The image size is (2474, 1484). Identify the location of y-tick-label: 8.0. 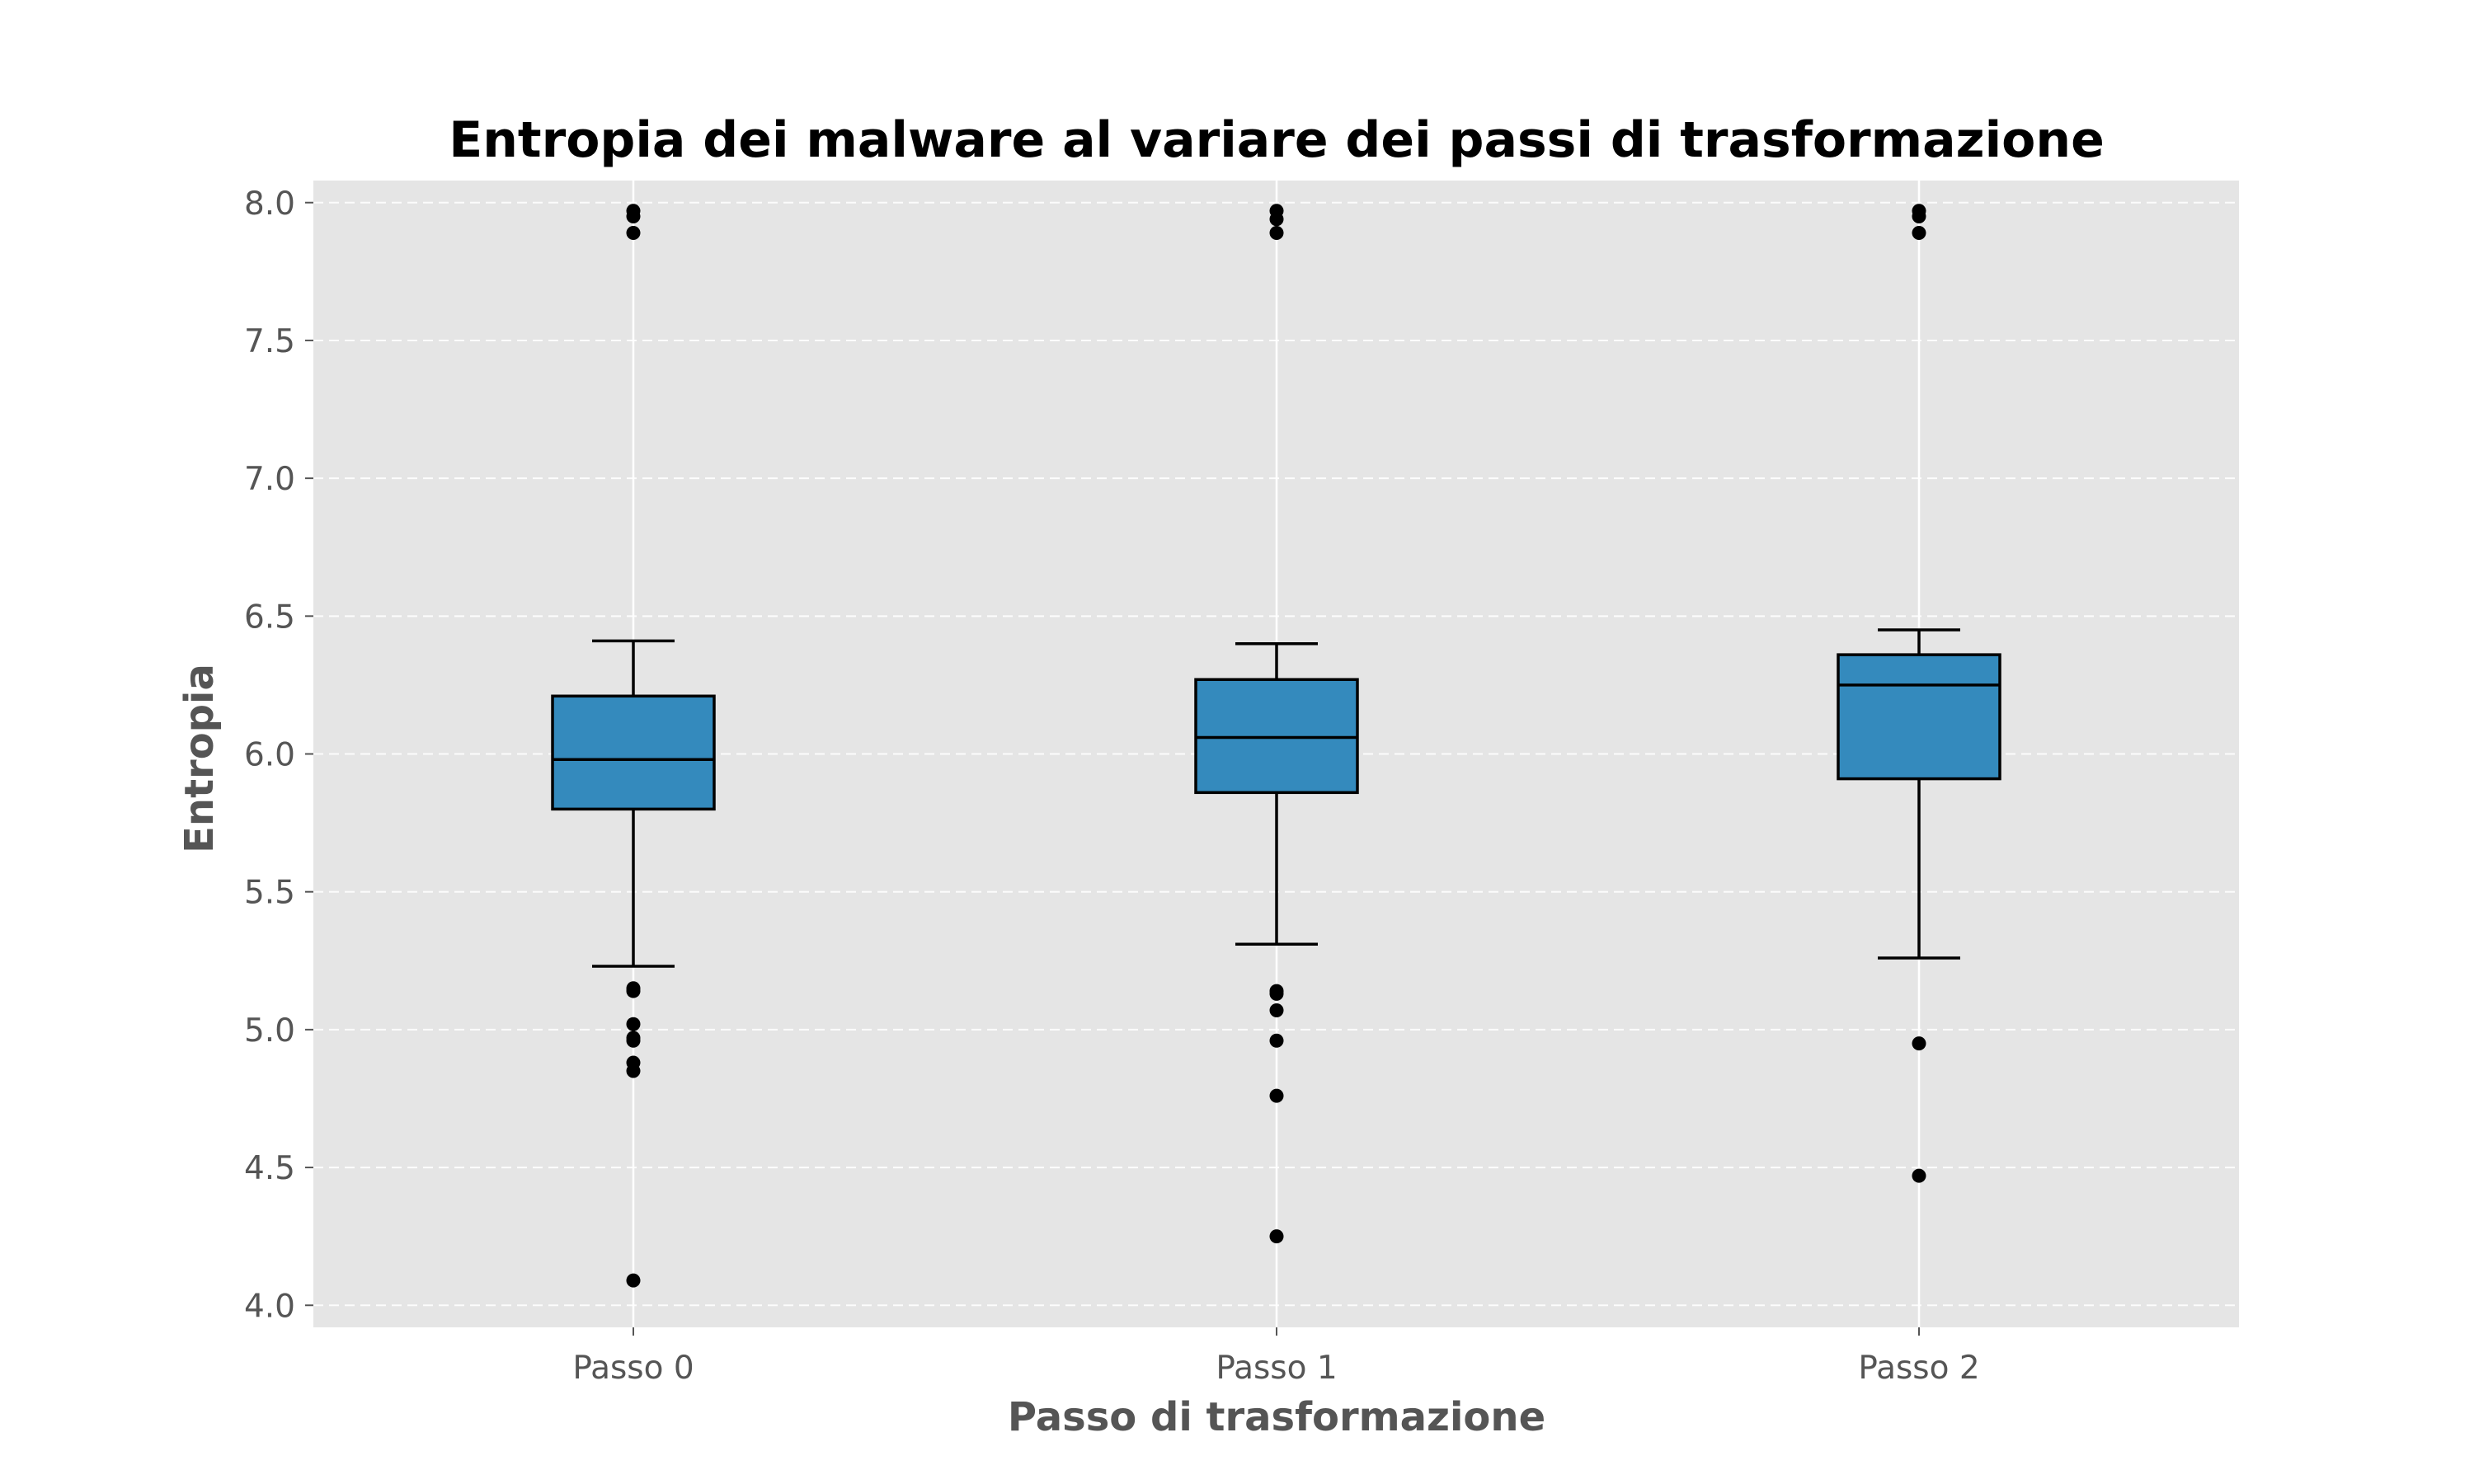
(269, 204).